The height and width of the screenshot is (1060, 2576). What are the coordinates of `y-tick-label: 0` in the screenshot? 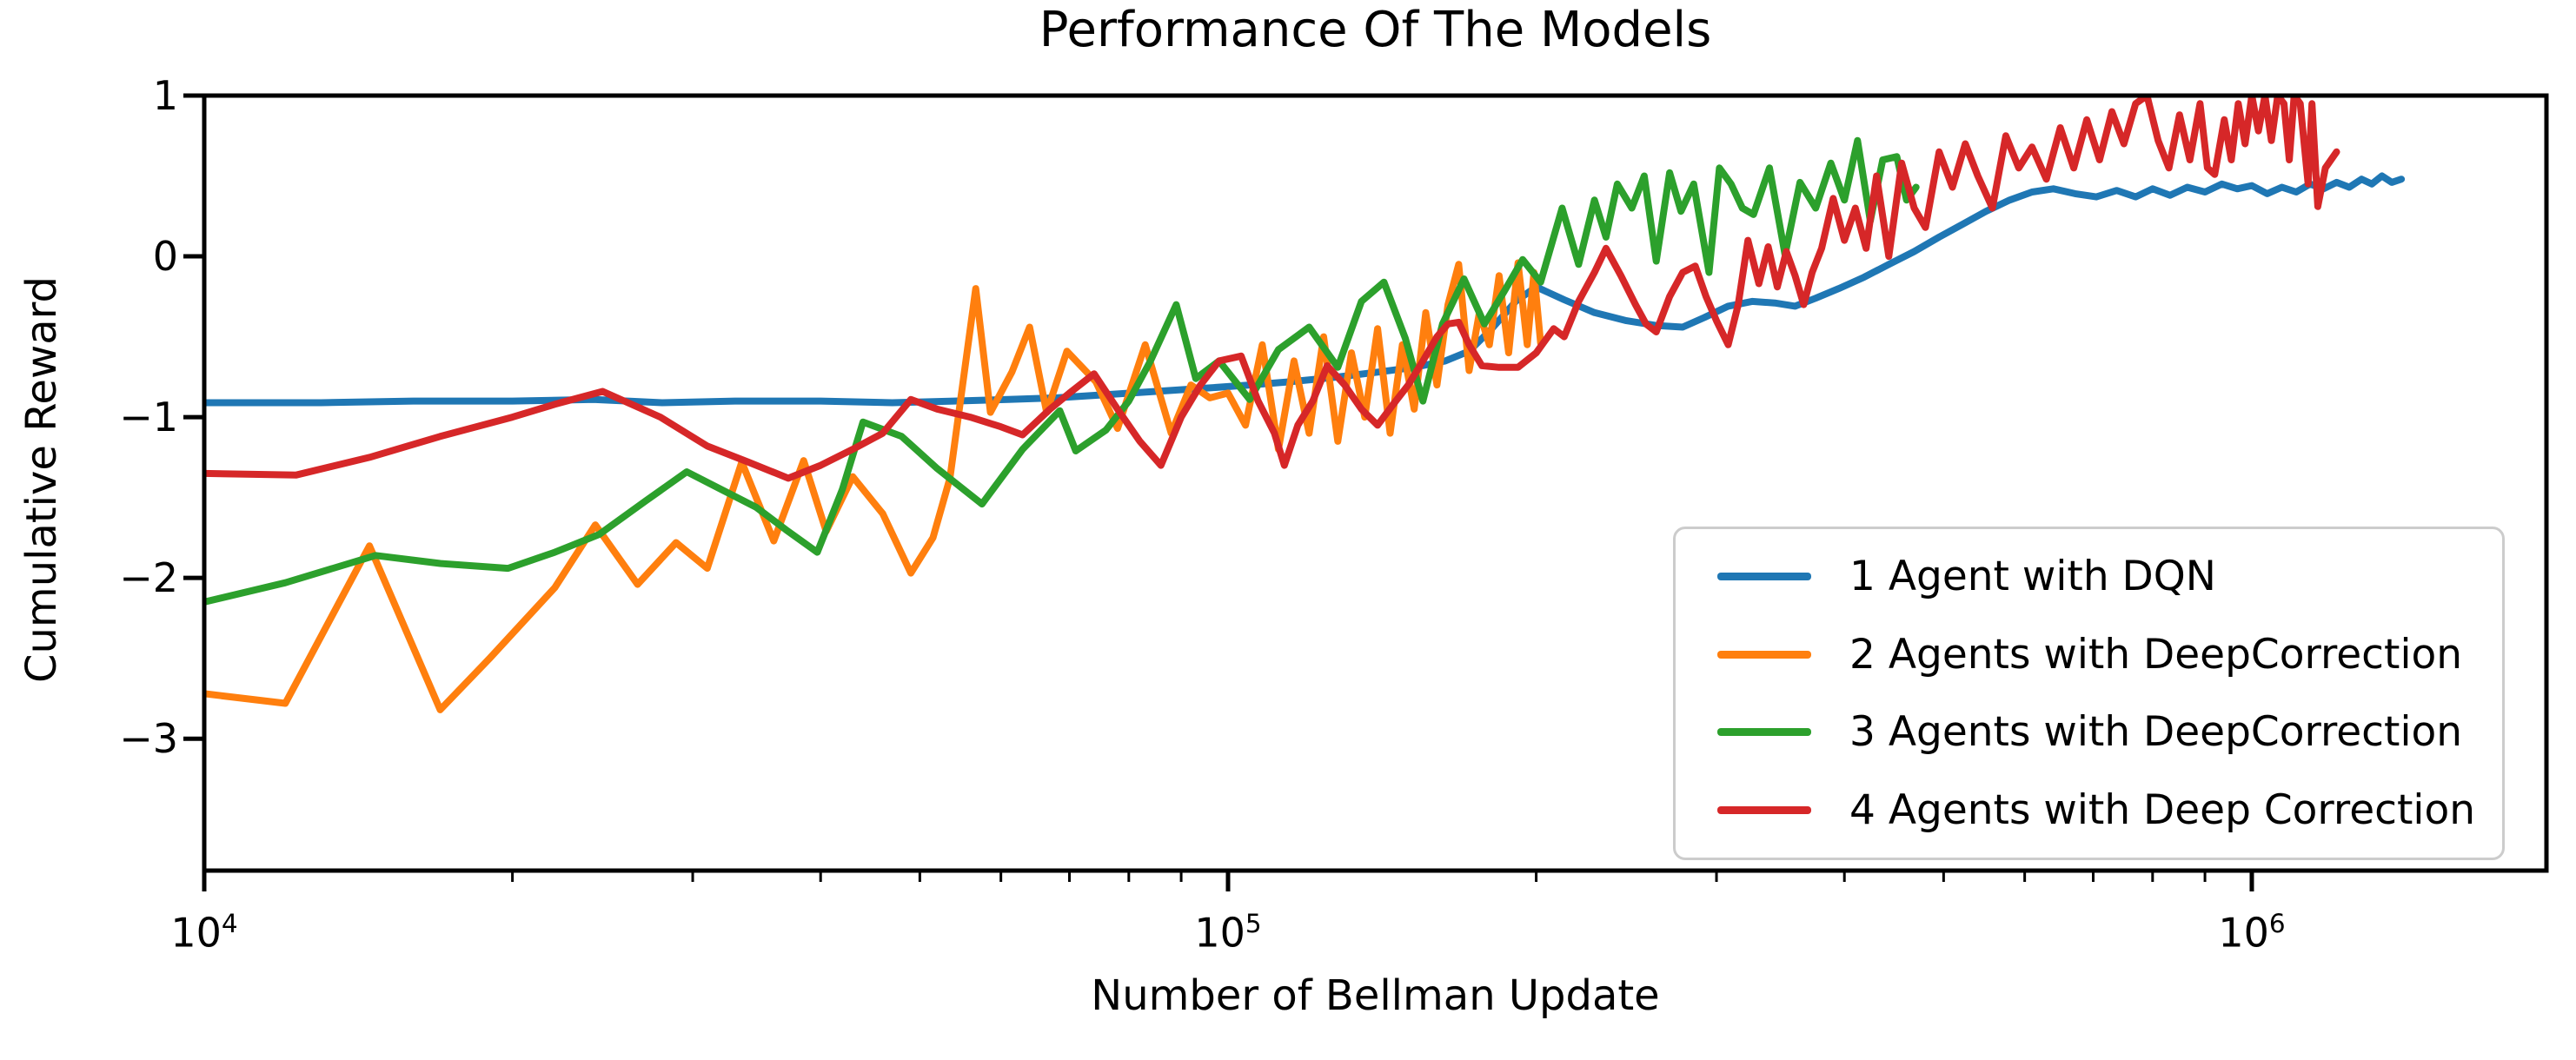 It's located at (165, 257).